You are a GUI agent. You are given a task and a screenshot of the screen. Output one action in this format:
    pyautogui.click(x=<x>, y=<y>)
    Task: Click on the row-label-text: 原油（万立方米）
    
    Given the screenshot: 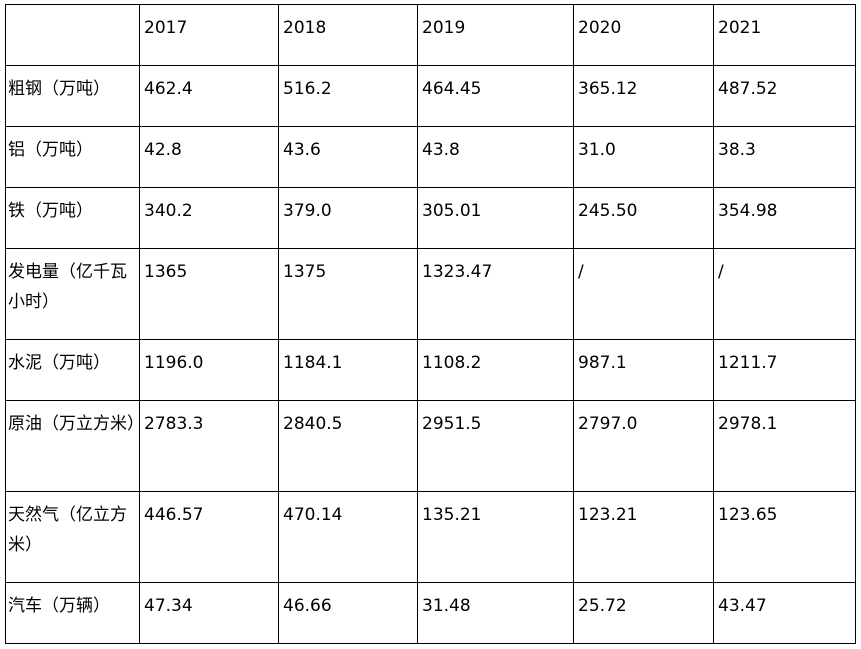 What is the action you would take?
    pyautogui.click(x=74, y=424)
    